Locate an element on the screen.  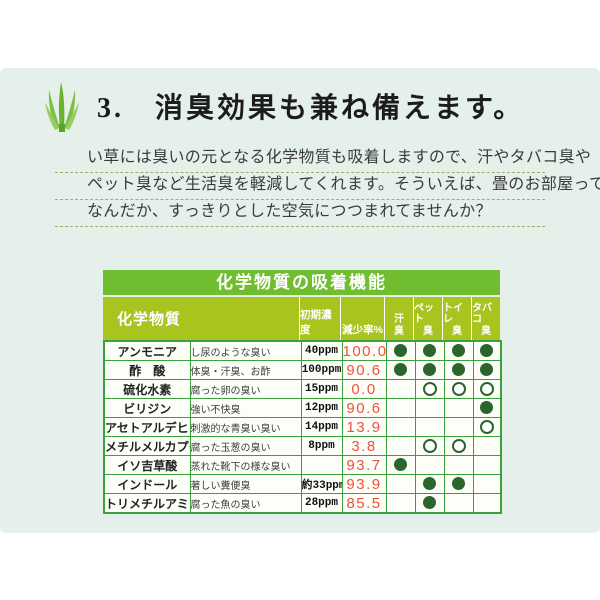
header-odor-sweat-top: 汗 is located at coordinates (399, 319).